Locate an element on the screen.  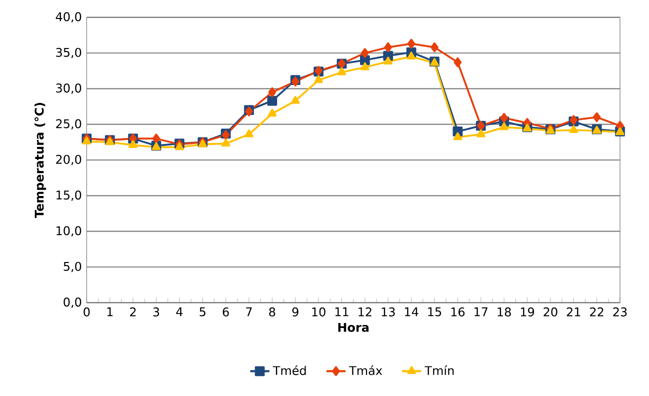
y-tick-label: 40,0 is located at coordinates (69, 17).